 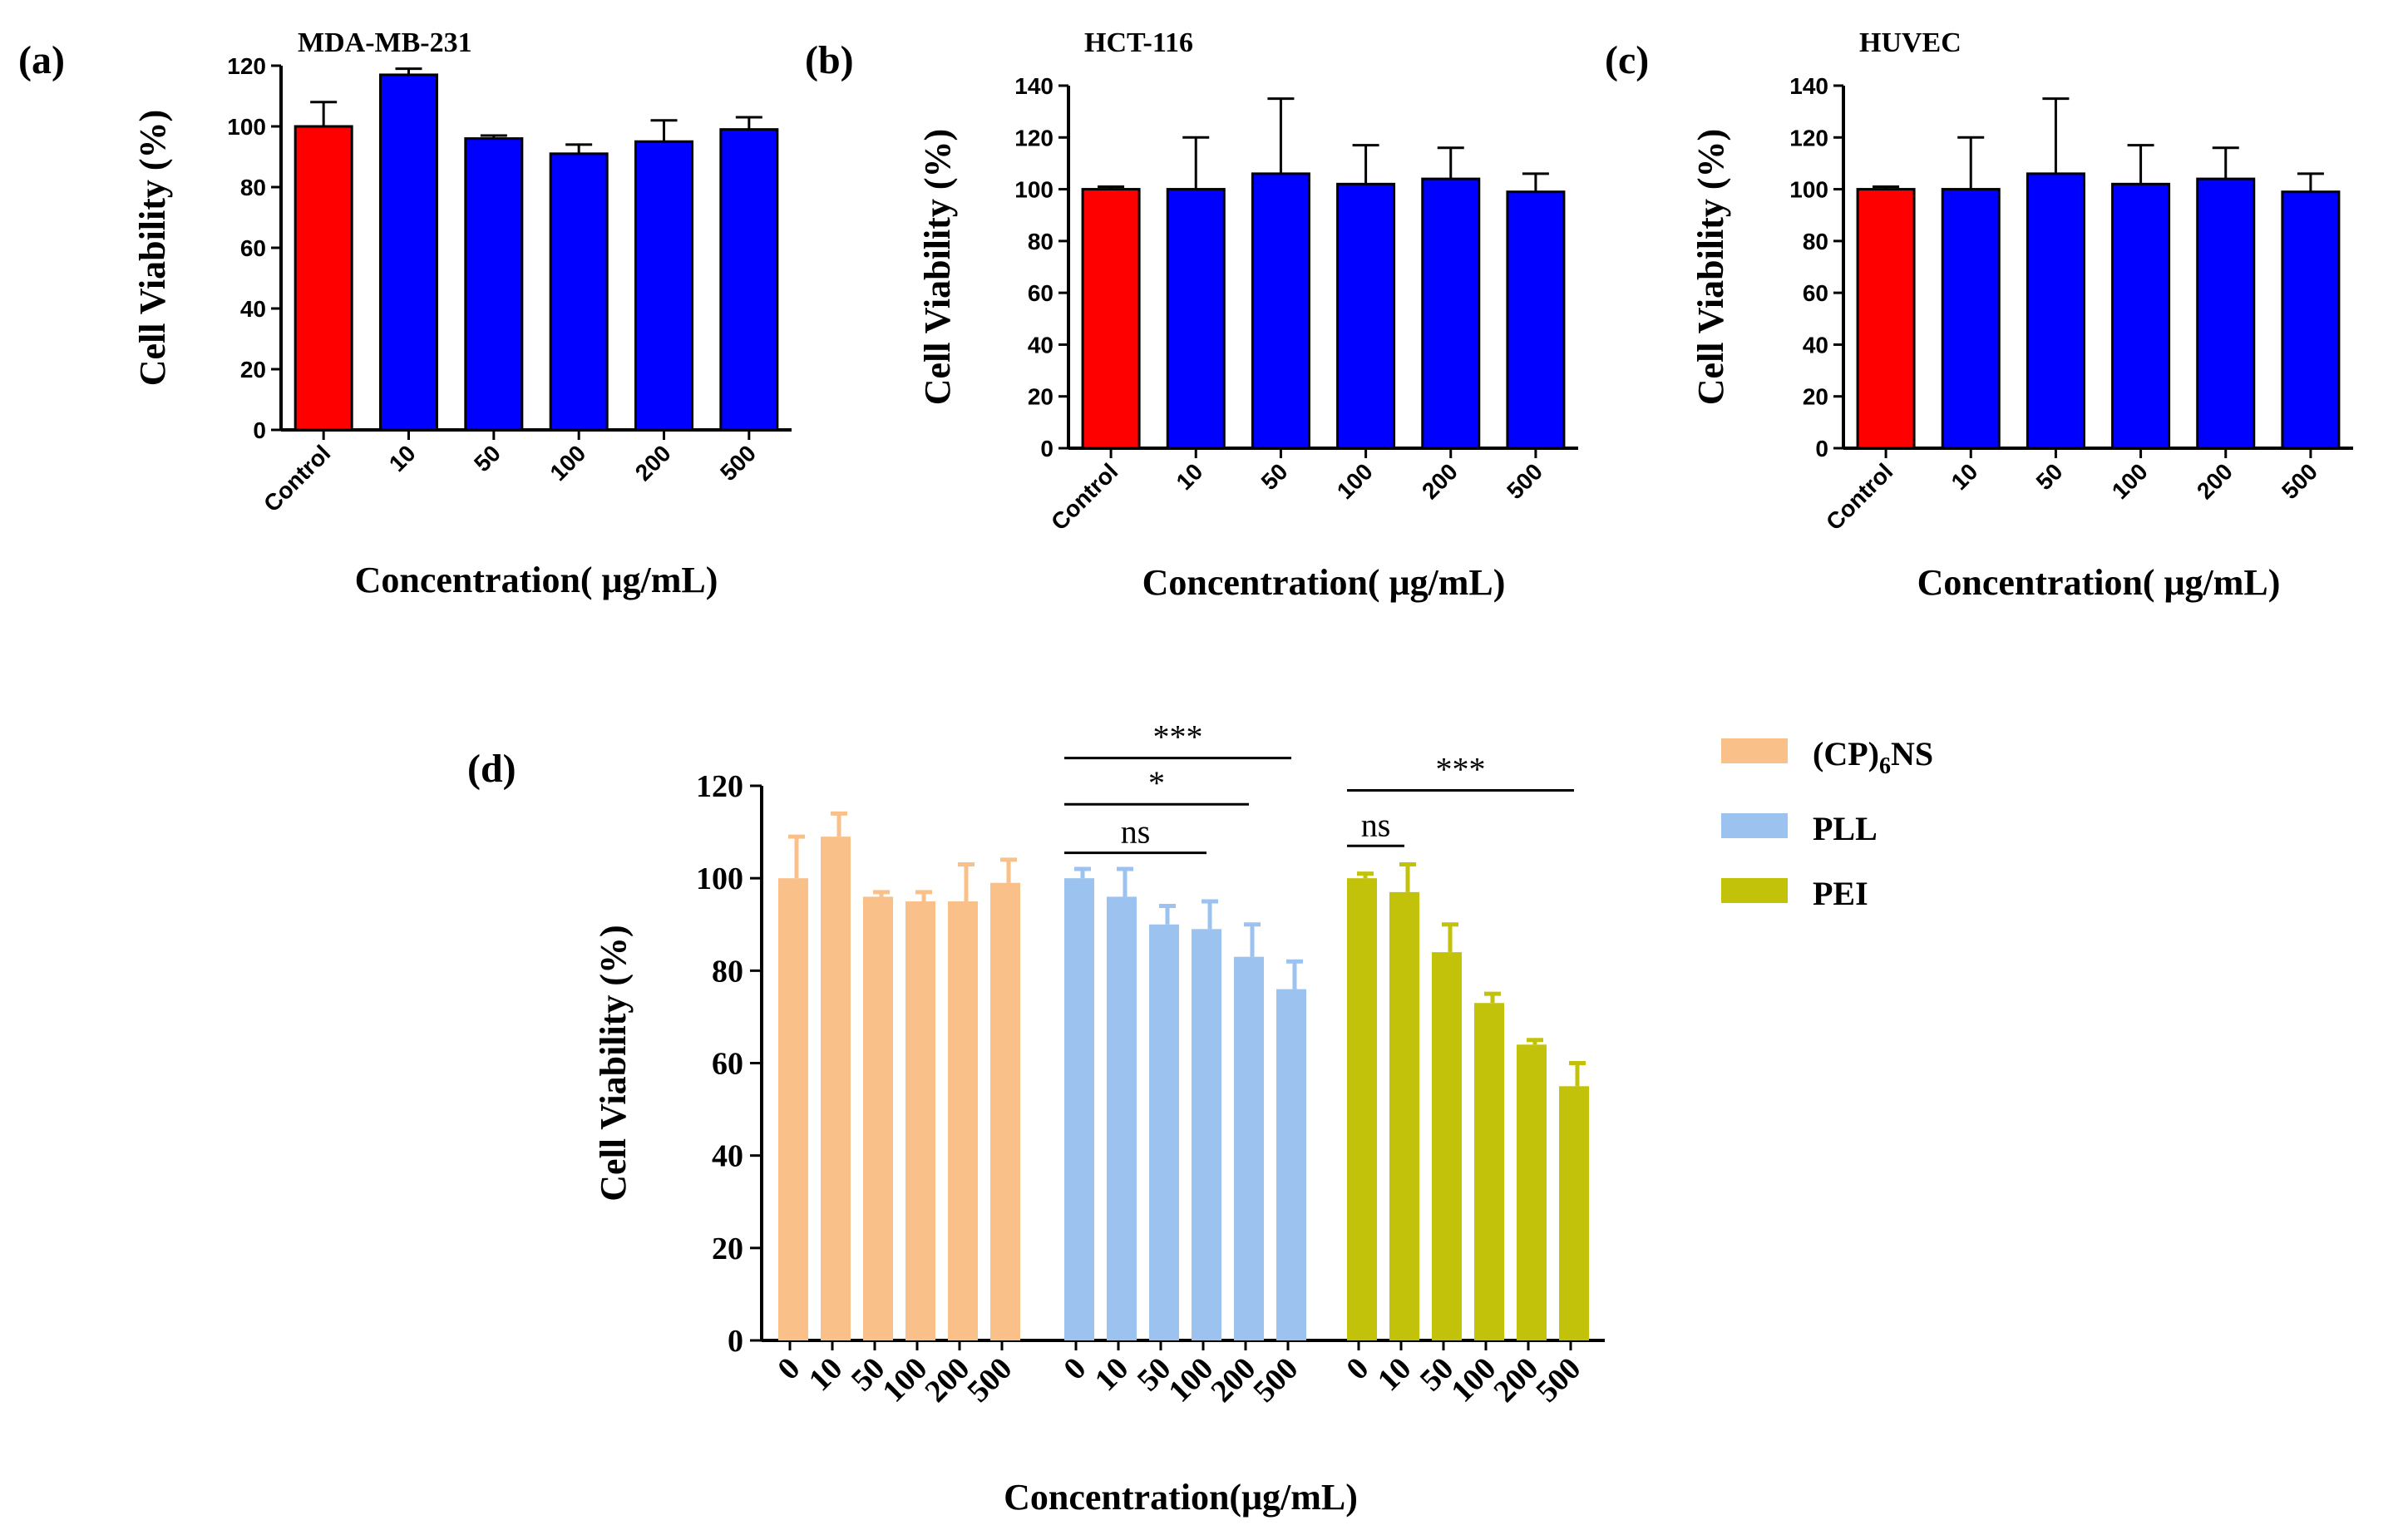 What do you see at coordinates (1808, 86) in the screenshot?
I see `y-tick-label: 140` at bounding box center [1808, 86].